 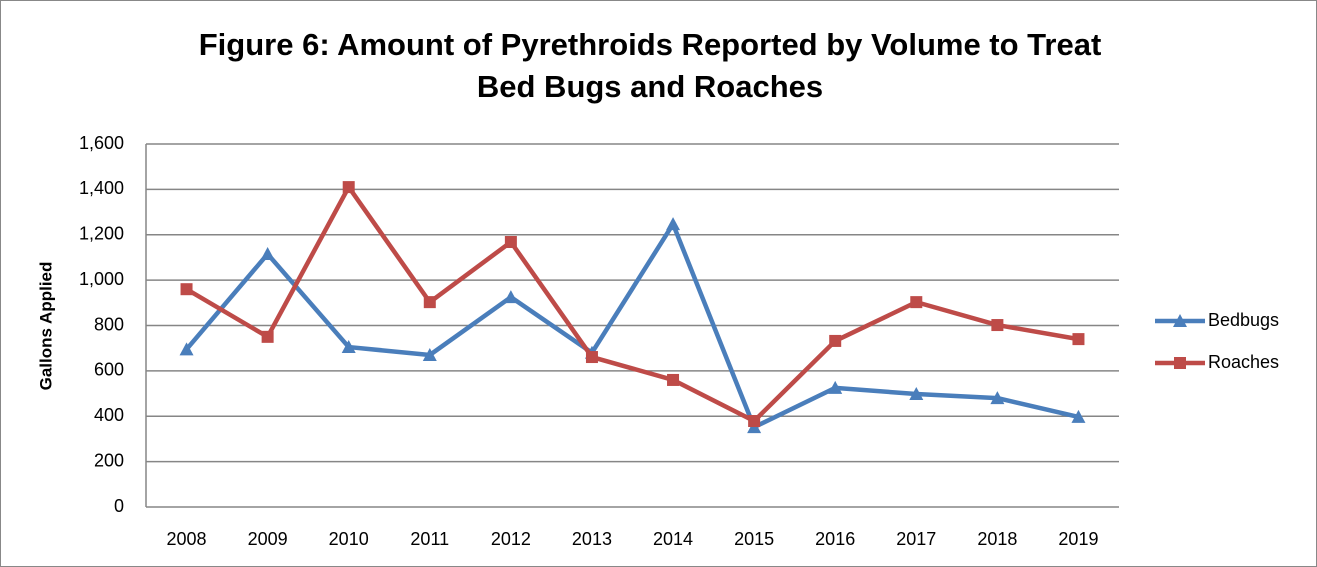 I want to click on x-tick-label: 2011, so click(x=429, y=539).